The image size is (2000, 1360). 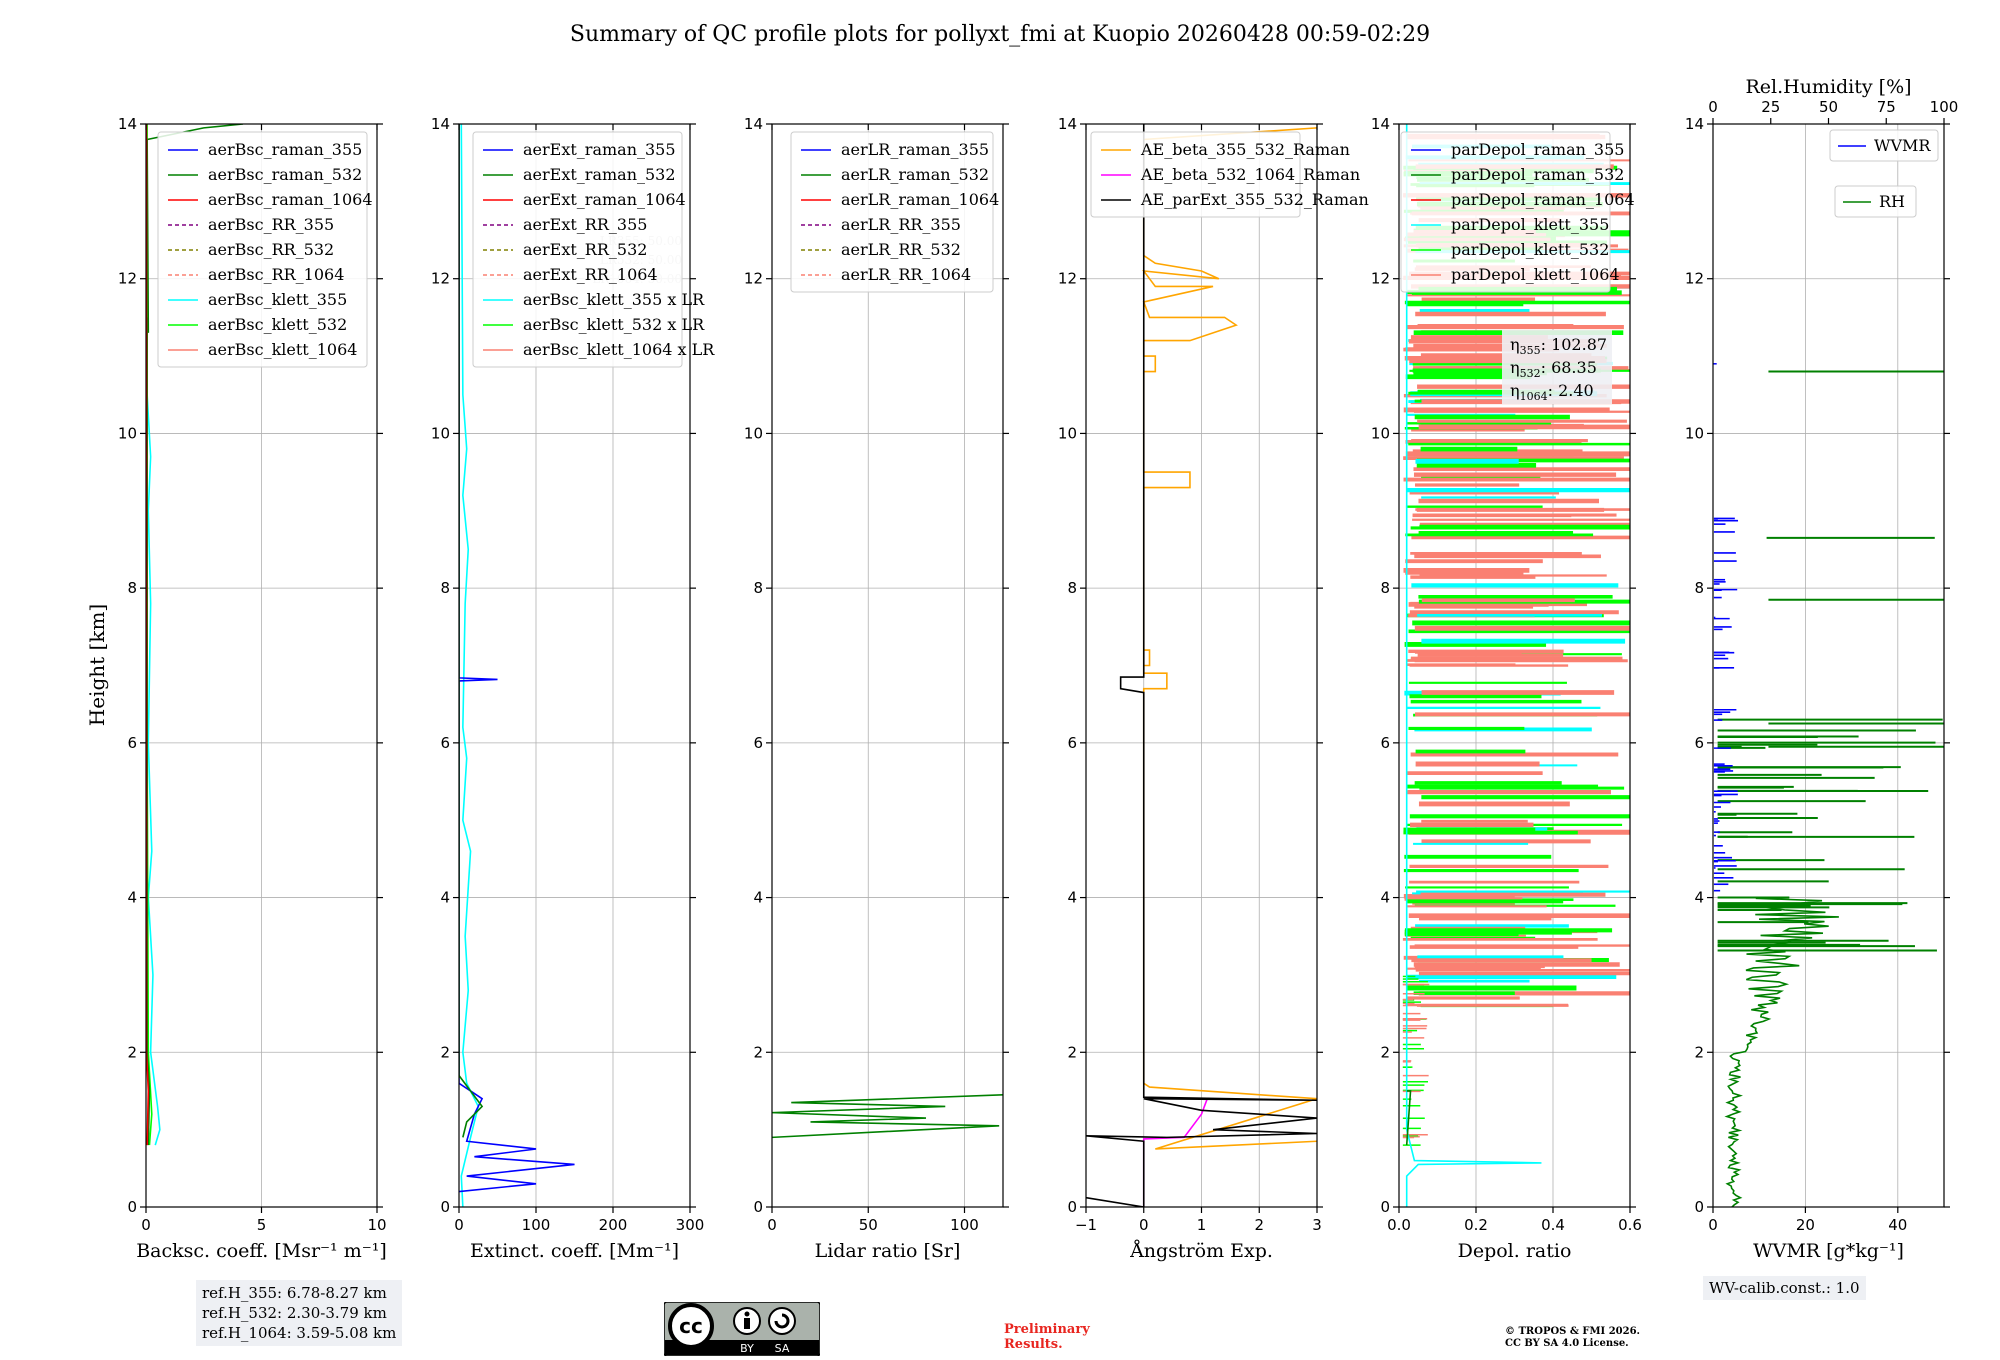 I want to click on legend-label: aerLR_RR_1064, so click(x=906, y=274).